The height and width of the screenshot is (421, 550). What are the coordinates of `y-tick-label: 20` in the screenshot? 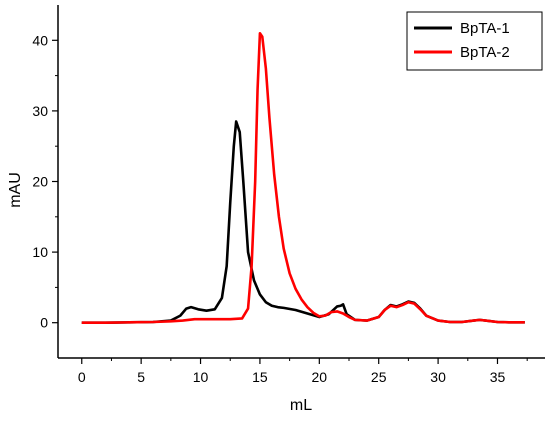 It's located at (40, 182).